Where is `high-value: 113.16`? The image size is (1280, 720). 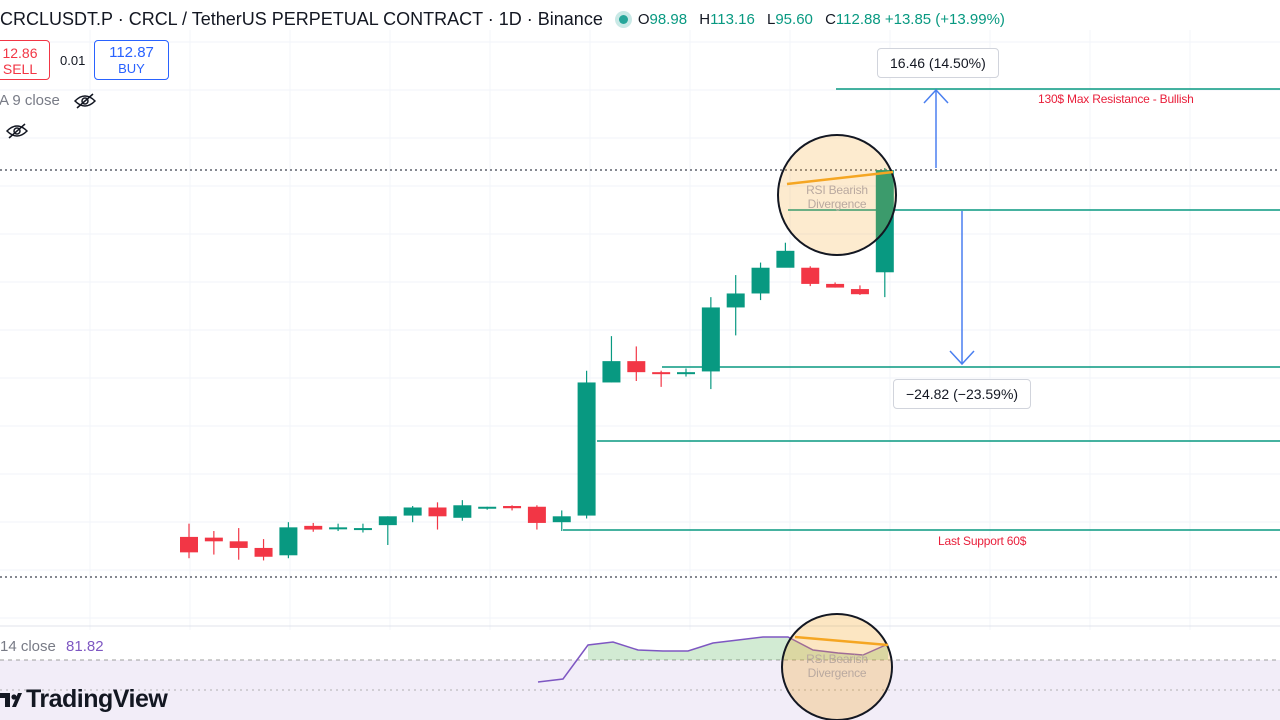 high-value: 113.16 is located at coordinates (732, 19).